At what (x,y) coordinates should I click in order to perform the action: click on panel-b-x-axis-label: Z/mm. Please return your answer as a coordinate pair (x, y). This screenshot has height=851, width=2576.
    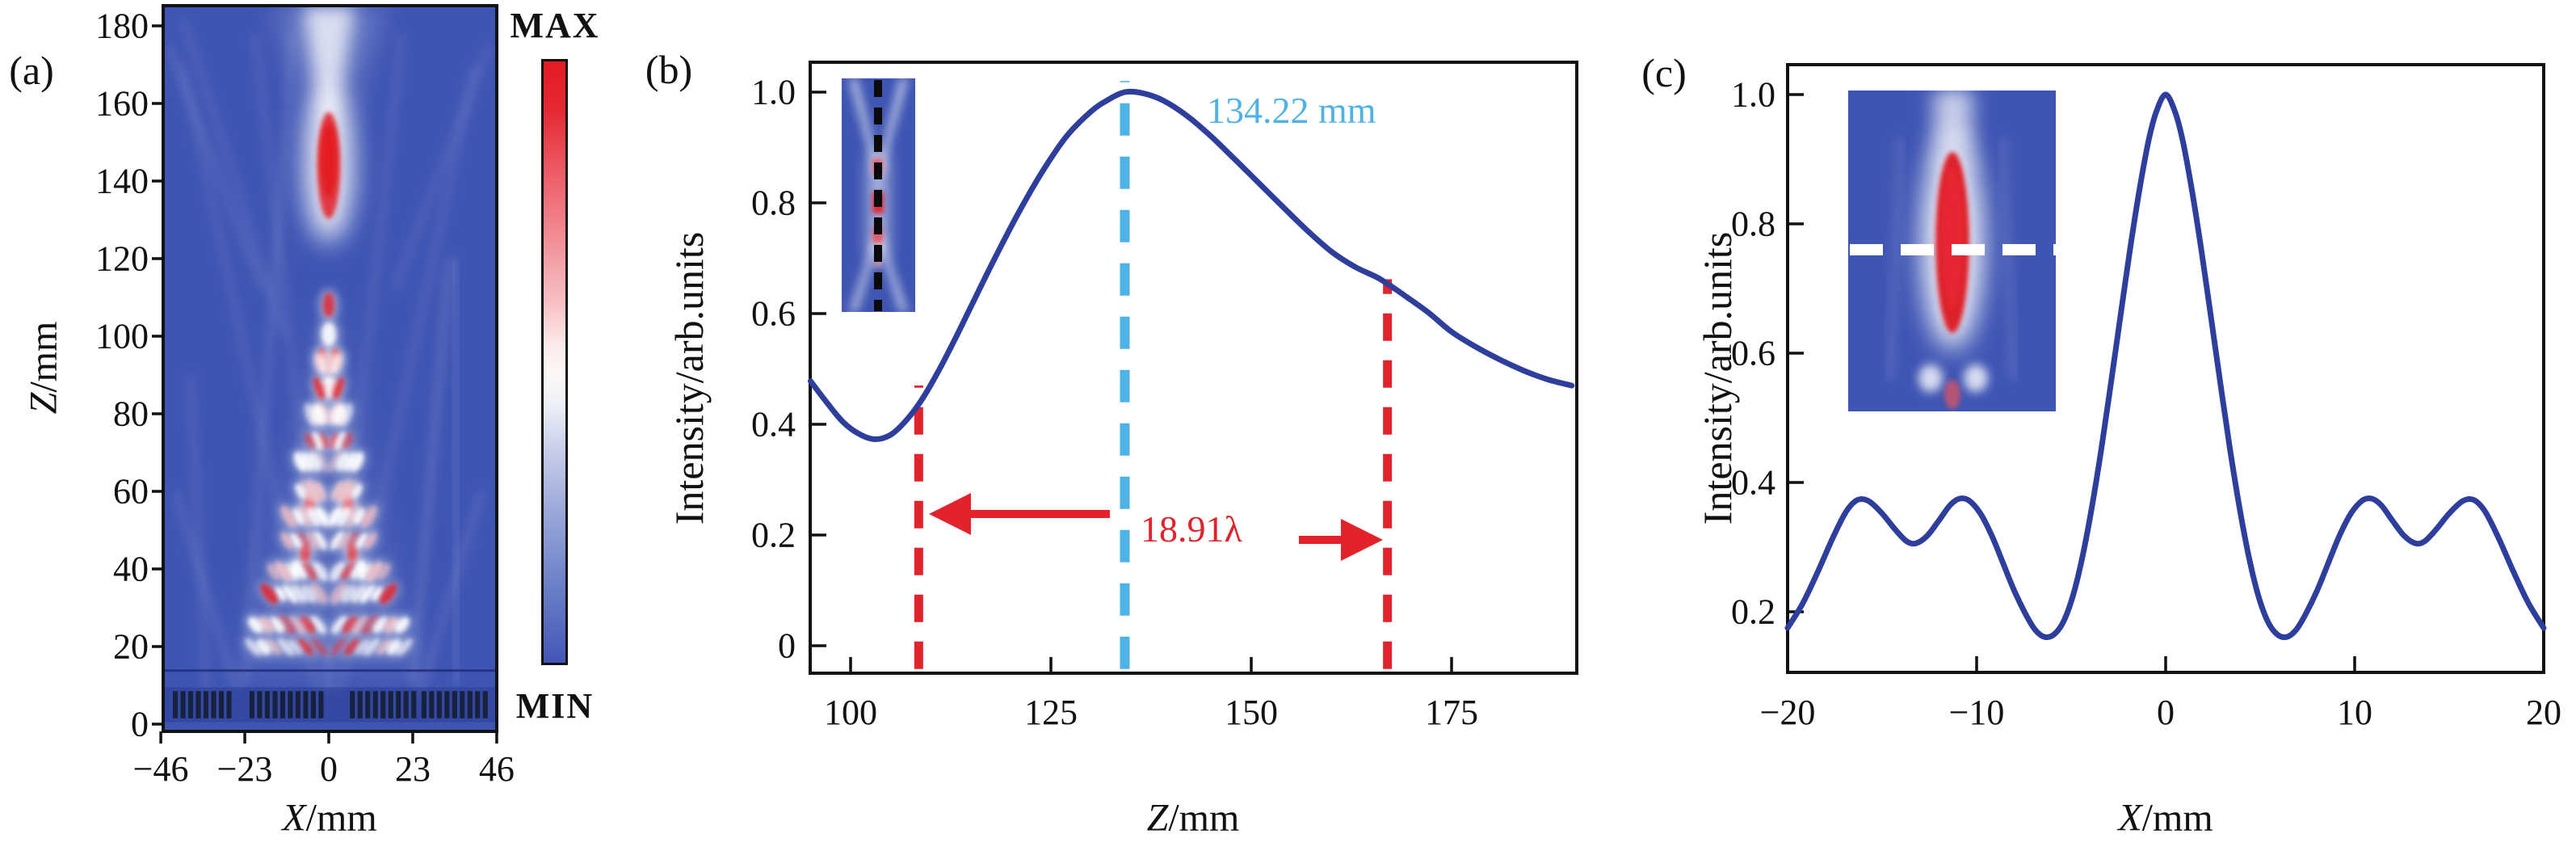
    Looking at the image, I should click on (1194, 818).